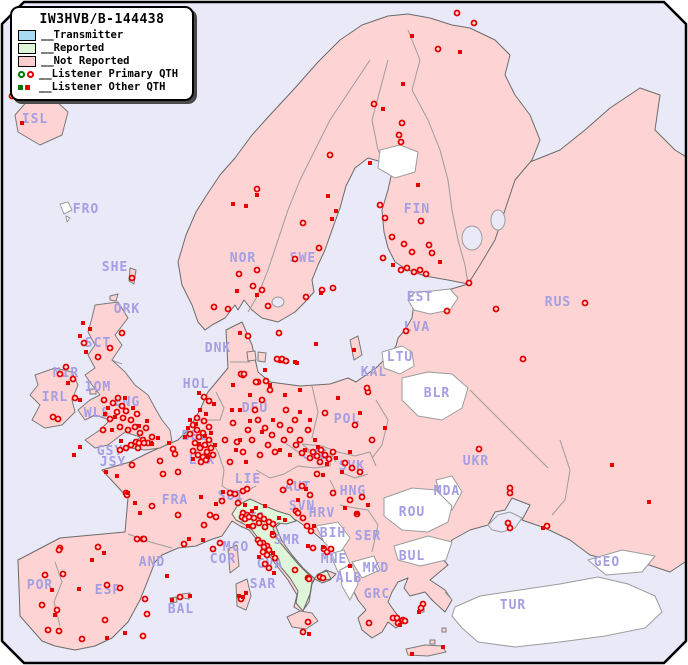 Image resolution: width=688 pixels, height=665 pixels. Describe the element at coordinates (102, 35) in the screenshot. I see `legend-item-0: __Transmitter` at that location.